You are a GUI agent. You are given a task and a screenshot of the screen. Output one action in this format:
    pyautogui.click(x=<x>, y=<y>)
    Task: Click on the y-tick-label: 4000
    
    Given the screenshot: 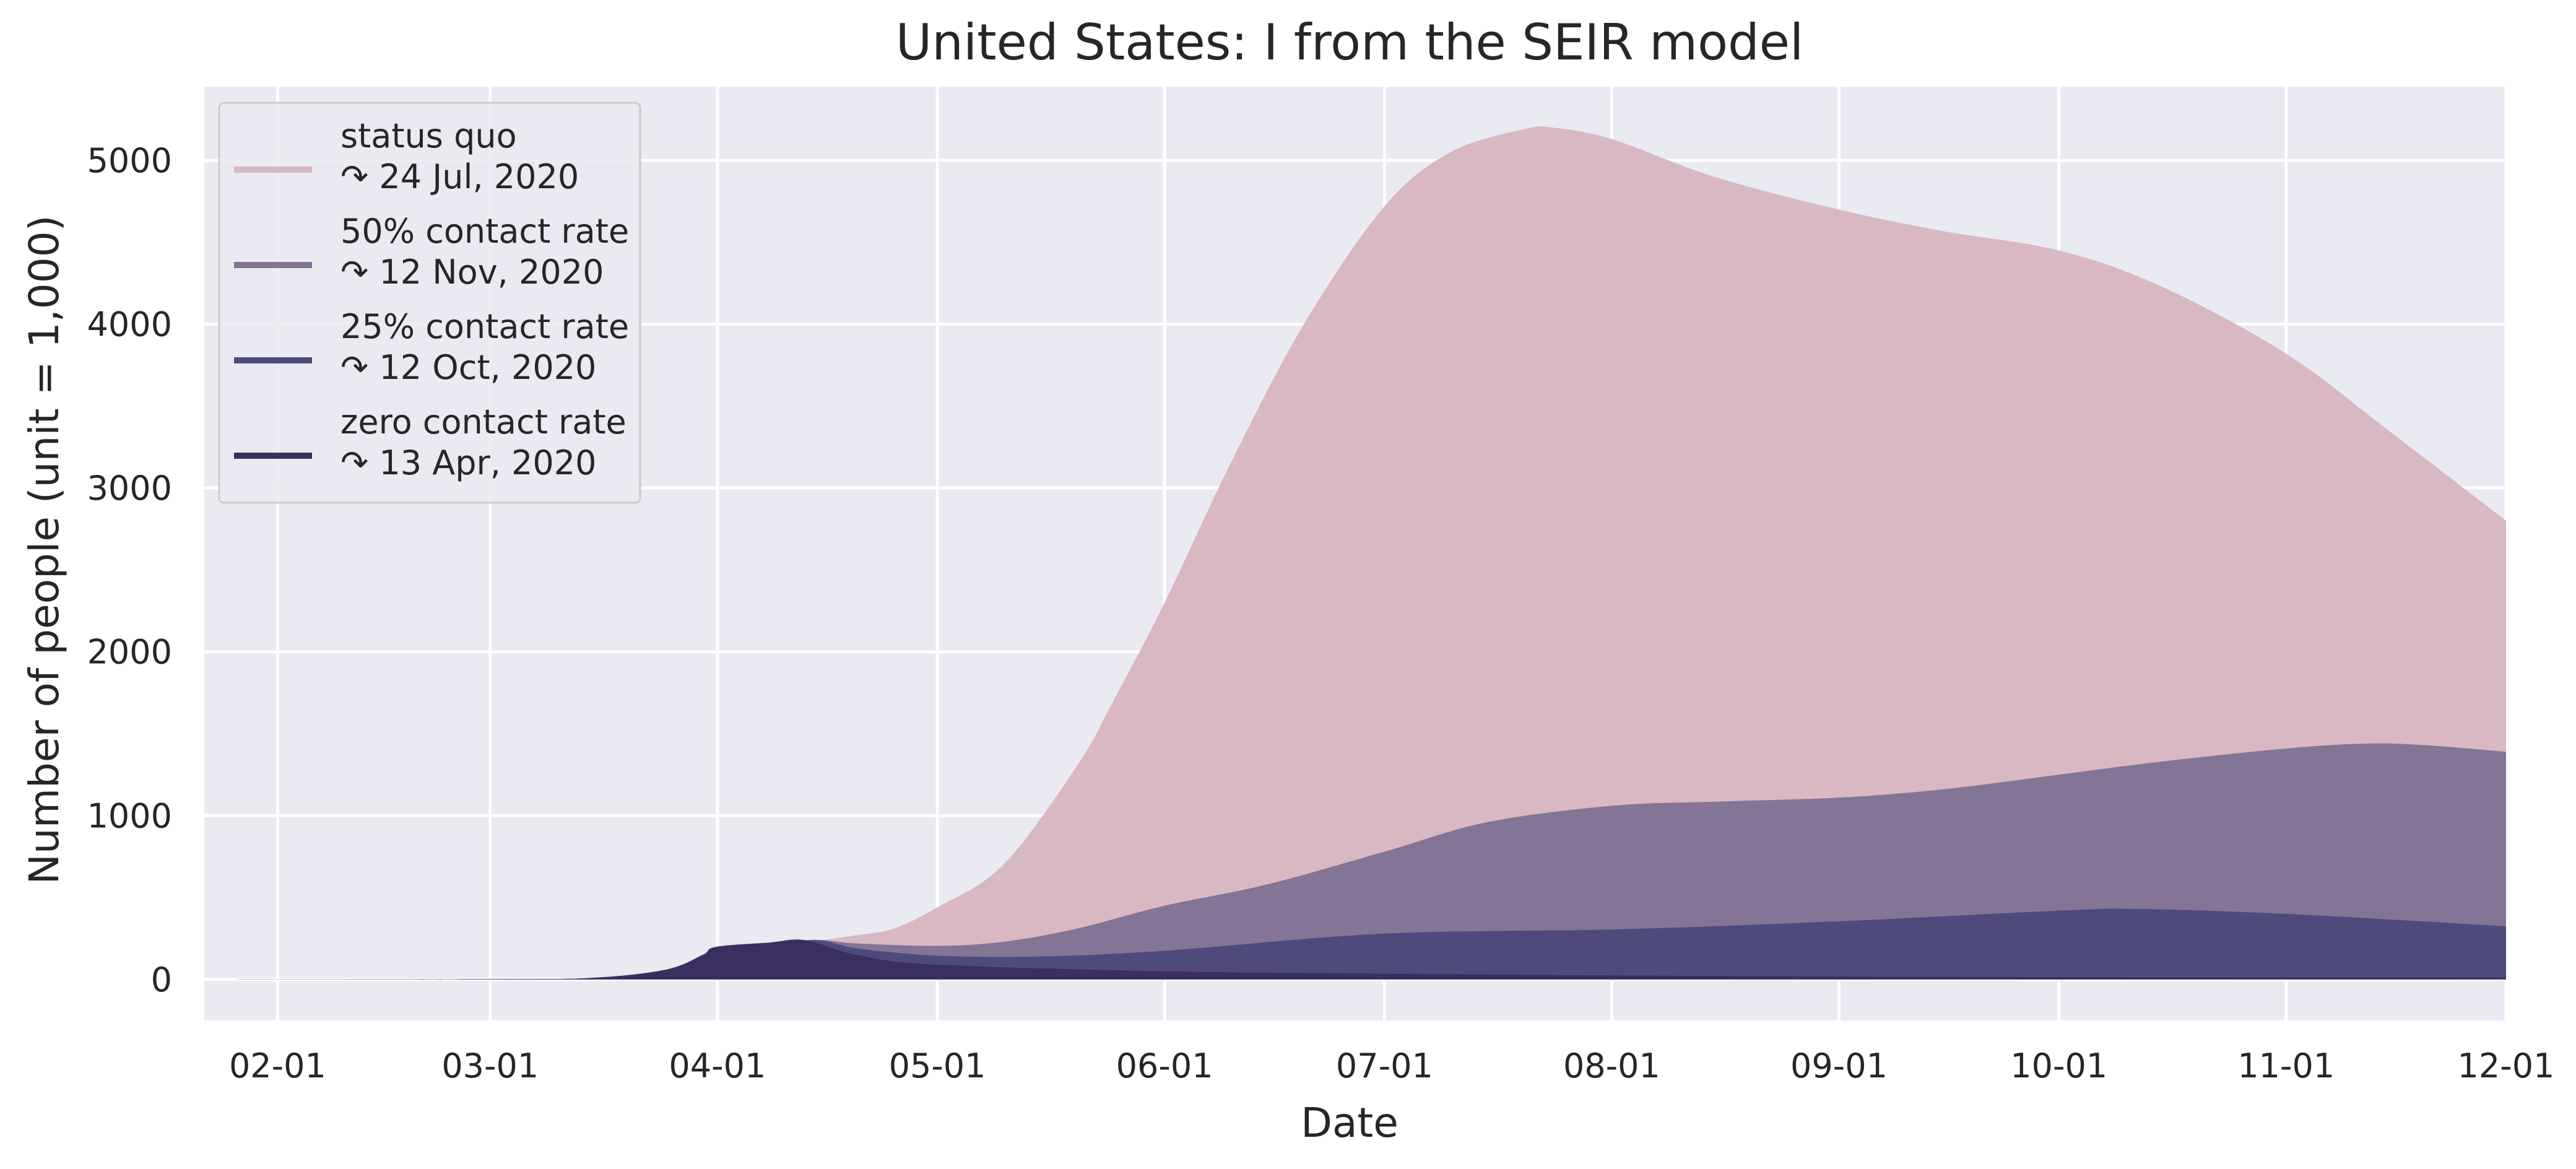 What is the action you would take?
    pyautogui.click(x=129, y=325)
    